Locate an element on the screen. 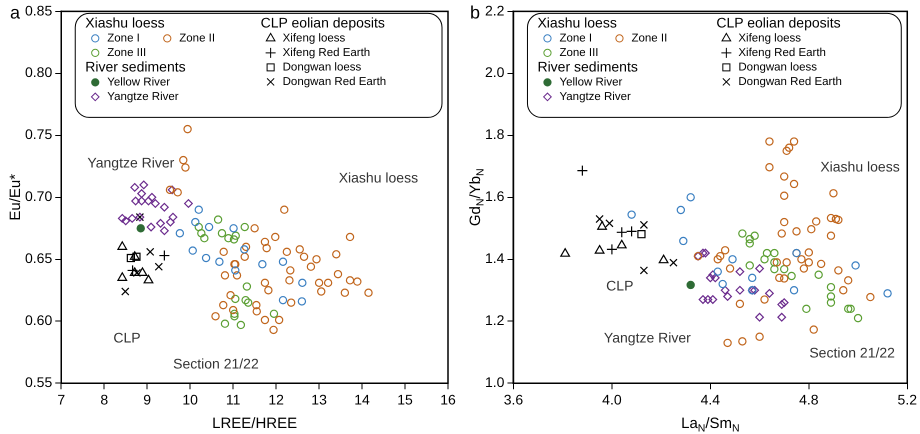 This screenshot has height=434, width=920. annotation: River sediments is located at coordinates (135, 66).